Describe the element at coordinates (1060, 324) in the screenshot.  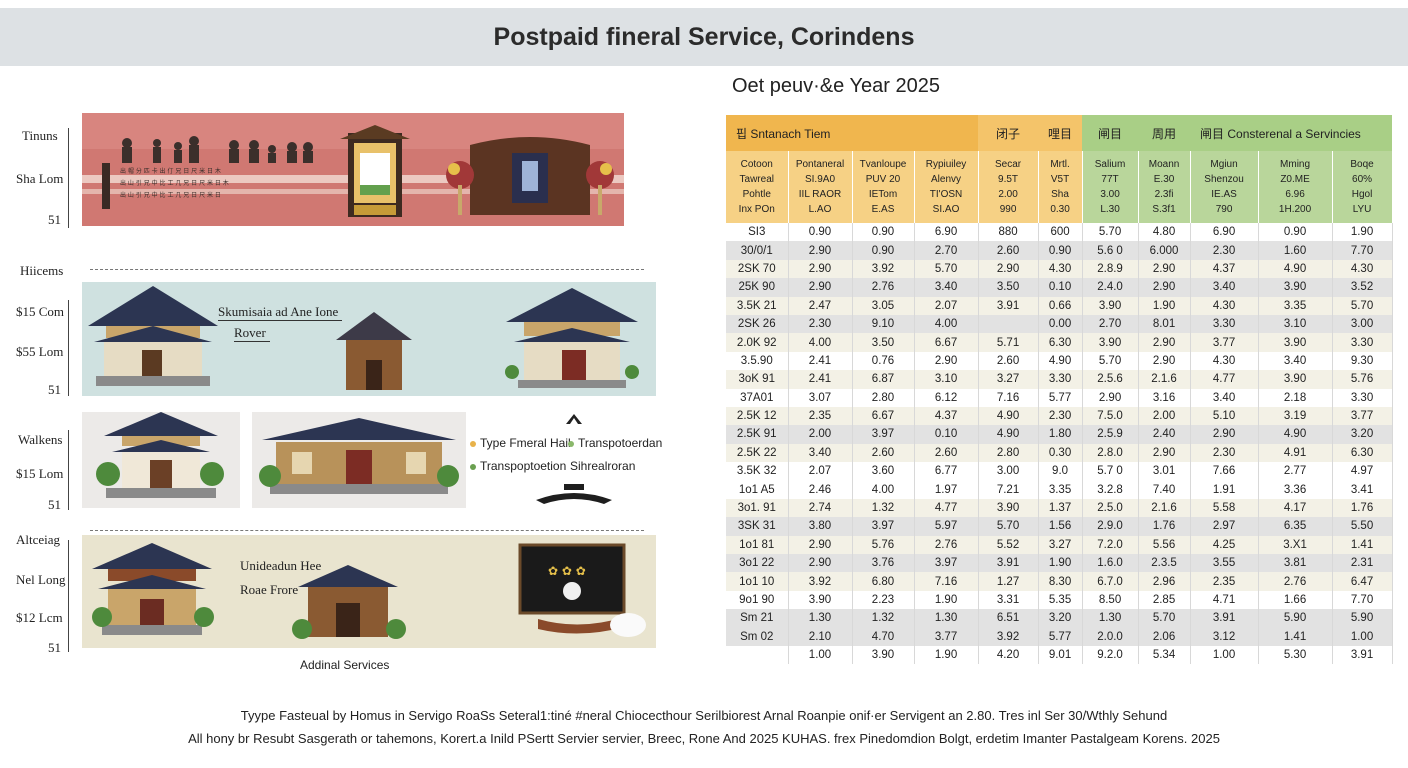
I see `table-cell: 0.00` at that location.